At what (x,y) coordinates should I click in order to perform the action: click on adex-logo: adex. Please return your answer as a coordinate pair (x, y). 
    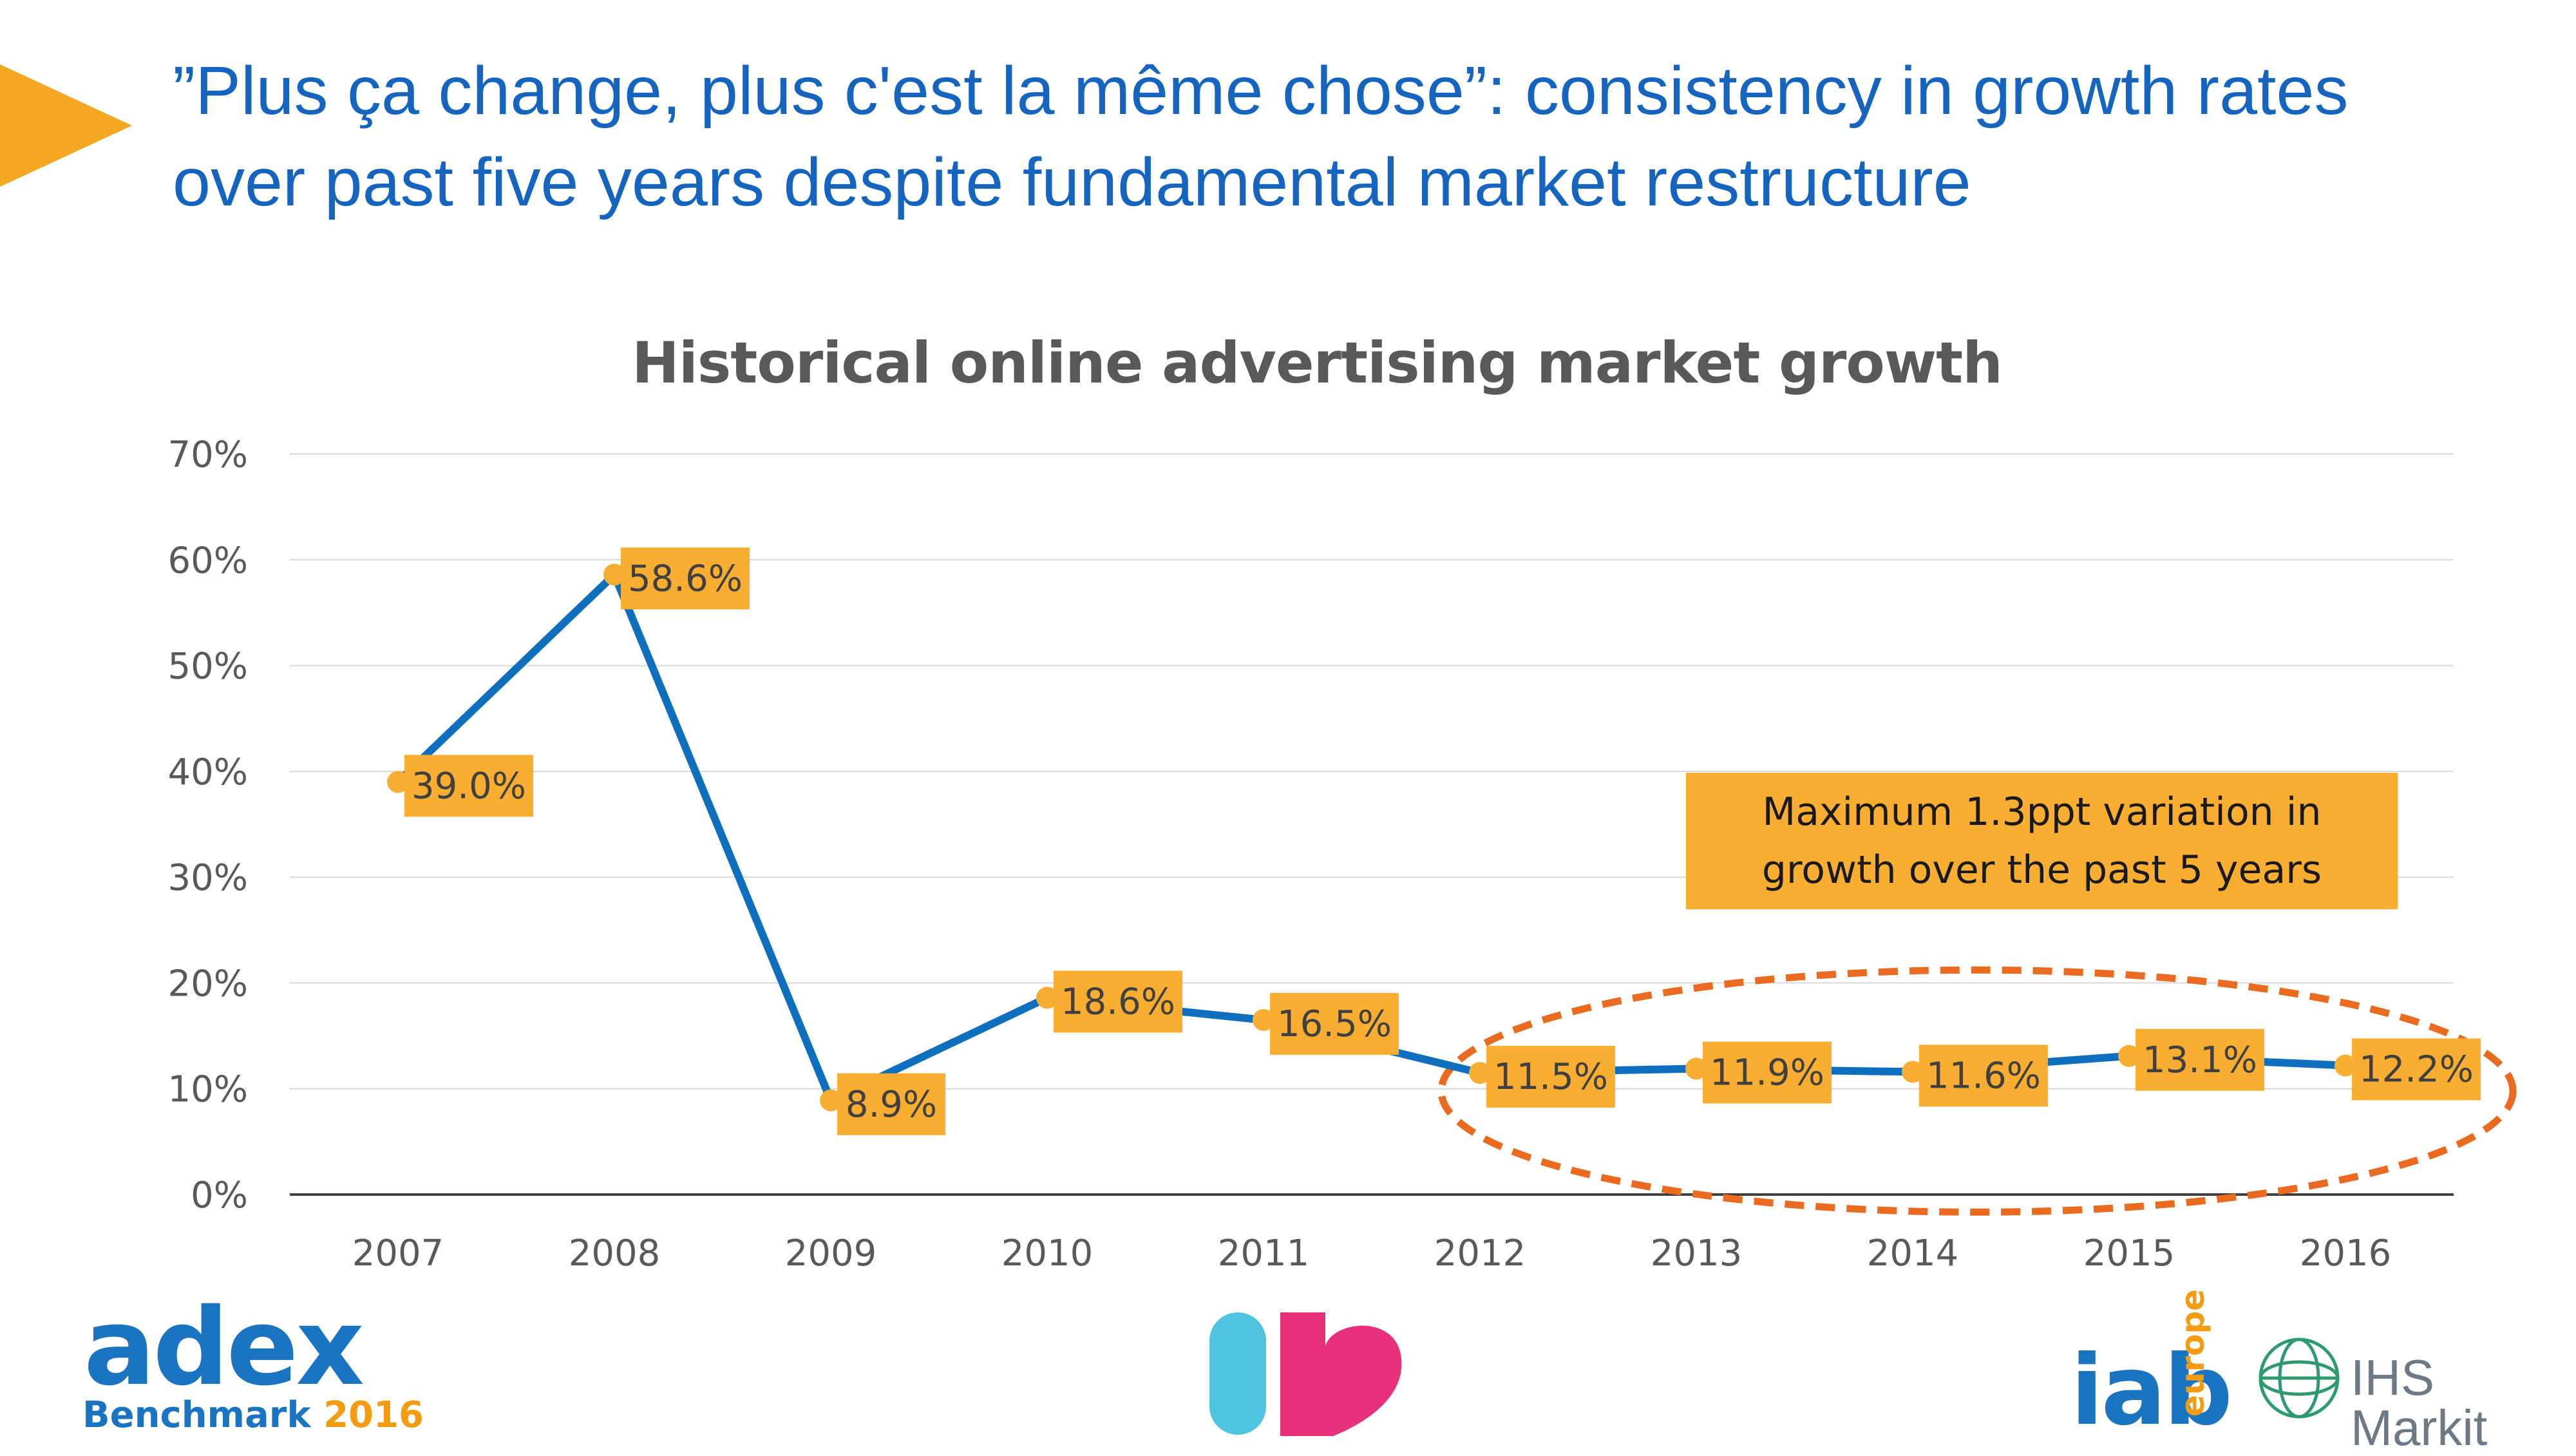
    Looking at the image, I should click on (224, 1347).